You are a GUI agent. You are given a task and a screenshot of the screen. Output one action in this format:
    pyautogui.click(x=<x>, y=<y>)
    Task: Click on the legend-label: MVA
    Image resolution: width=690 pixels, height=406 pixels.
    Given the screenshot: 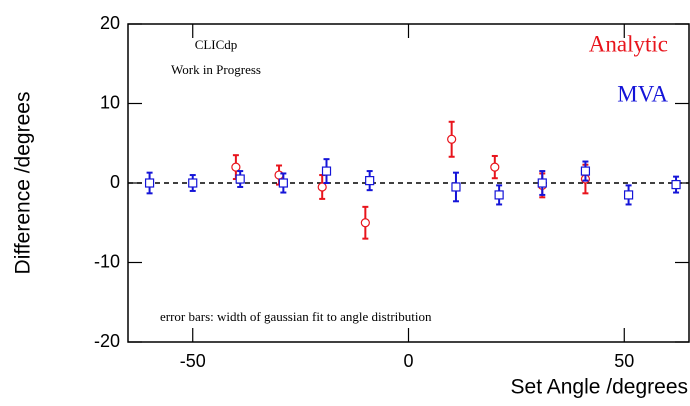 What is the action you would take?
    pyautogui.click(x=642, y=93)
    